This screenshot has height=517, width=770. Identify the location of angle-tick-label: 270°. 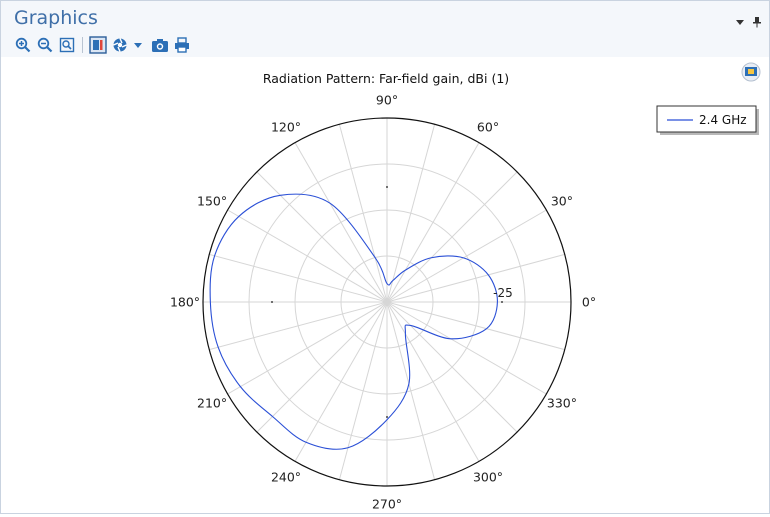
(387, 504).